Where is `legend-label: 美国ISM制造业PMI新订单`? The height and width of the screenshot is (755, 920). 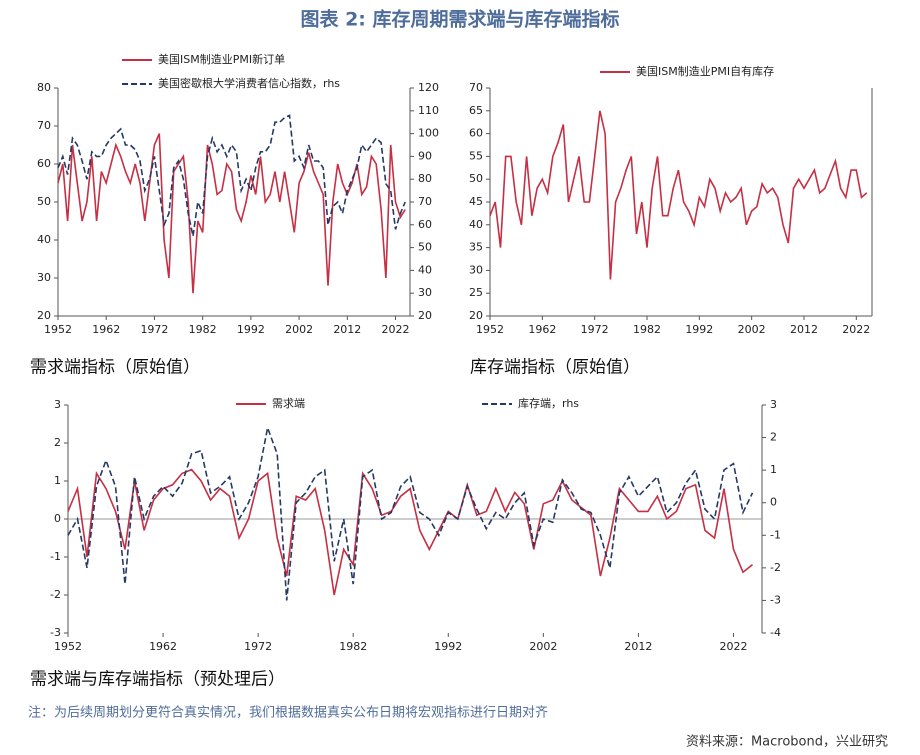
legend-label: 美国ISM制造业PMI新订单 is located at coordinates (221, 59).